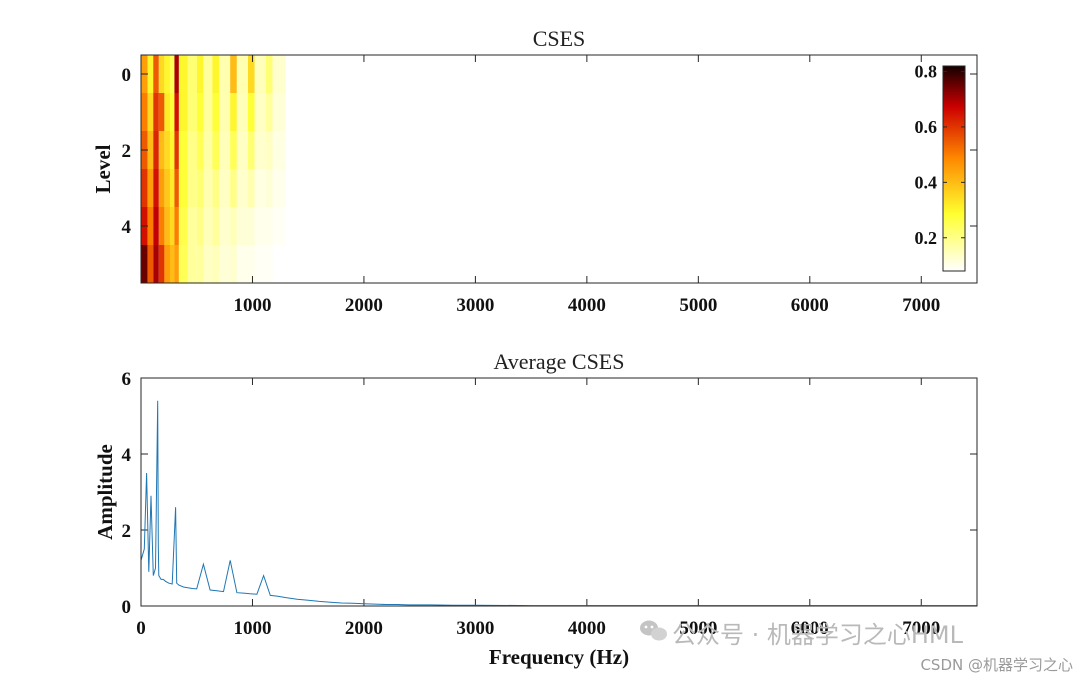 Image resolution: width=1080 pixels, height=680 pixels. Describe the element at coordinates (105, 492) in the screenshot. I see `line-y-label: Amplitude` at that location.